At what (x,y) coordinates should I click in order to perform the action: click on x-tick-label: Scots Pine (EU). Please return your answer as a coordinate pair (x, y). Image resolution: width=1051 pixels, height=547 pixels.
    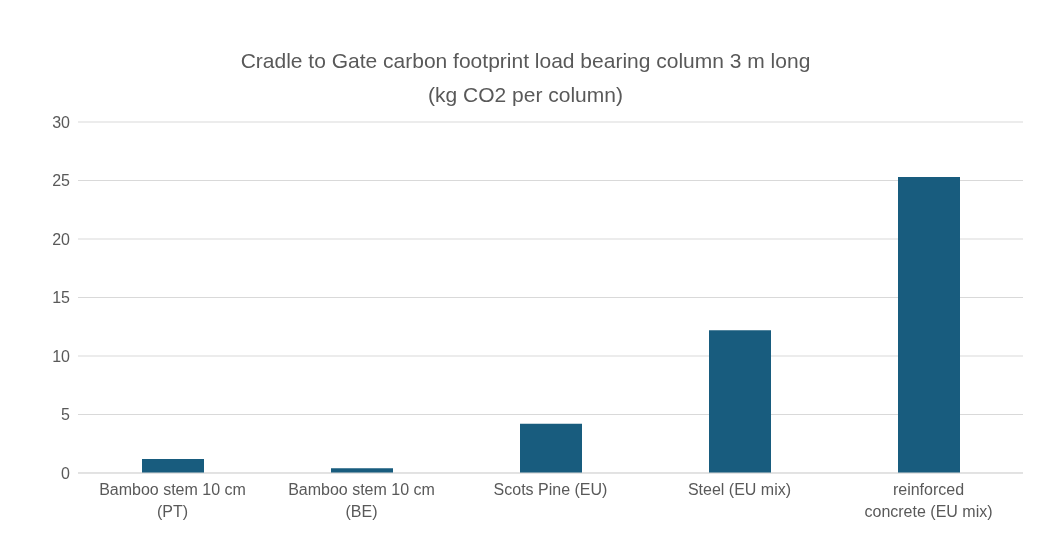
    Looking at the image, I should click on (550, 489).